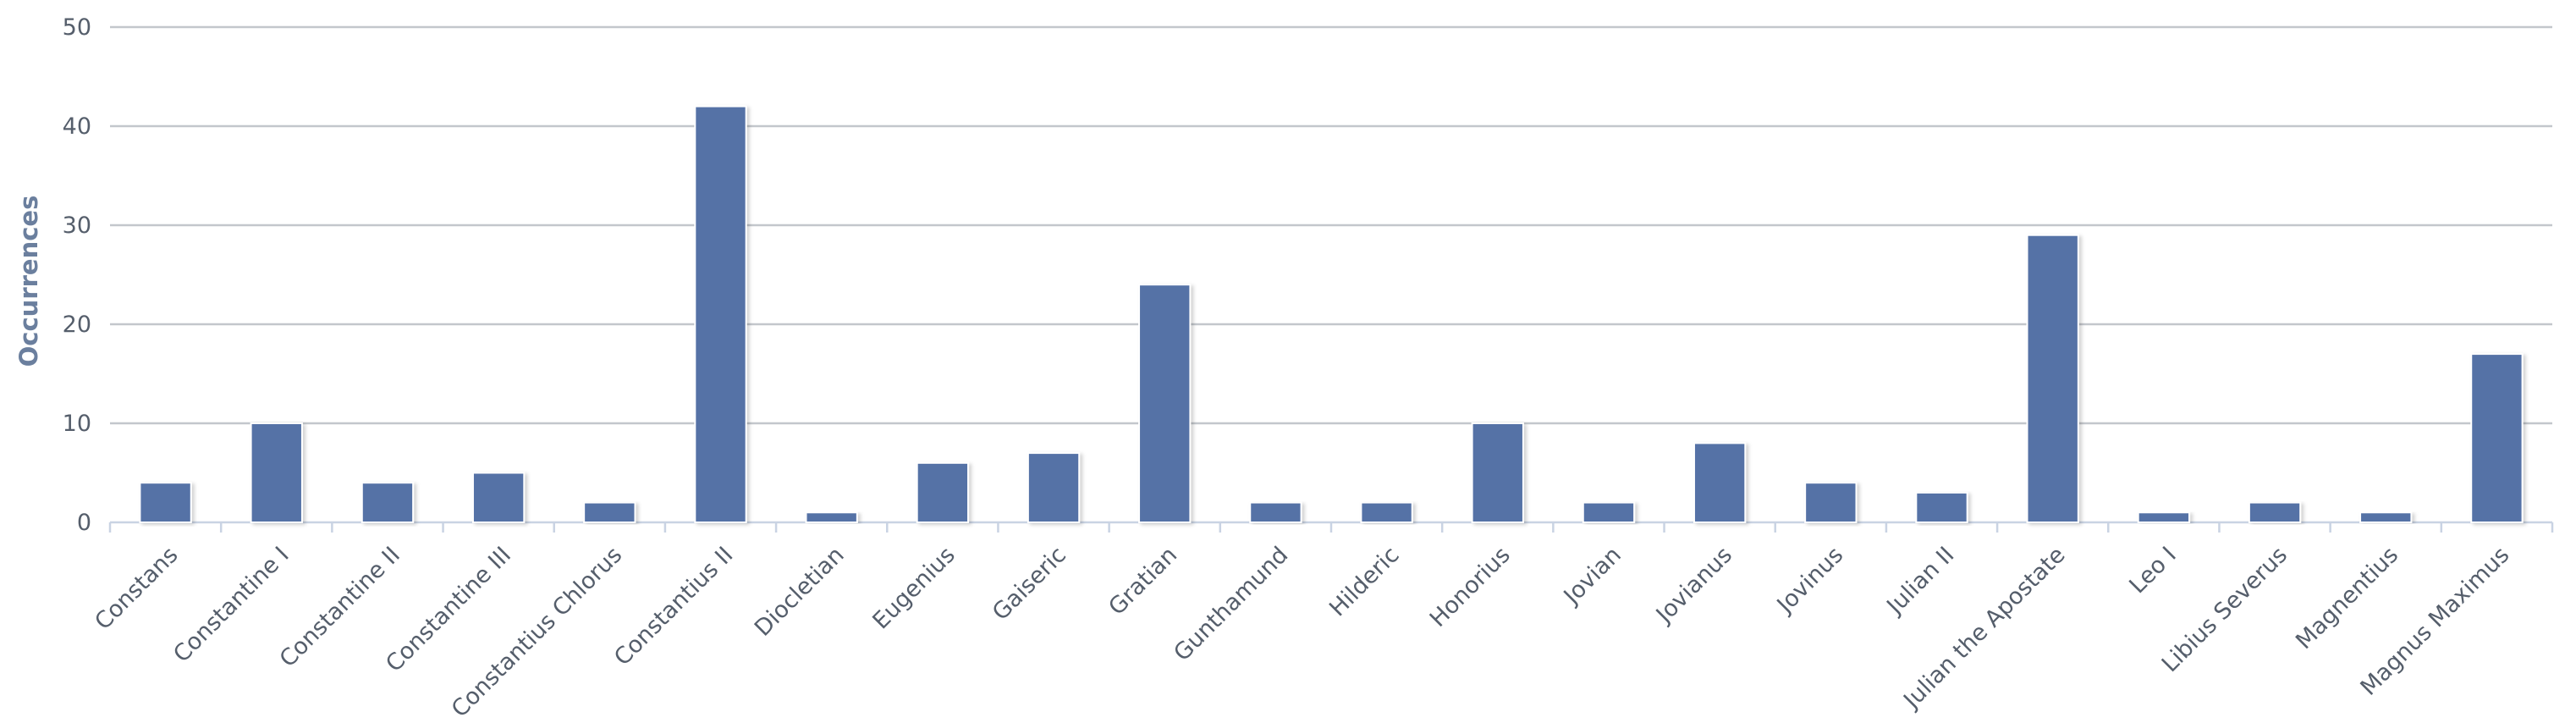 Image resolution: width=2576 pixels, height=723 pixels. Describe the element at coordinates (77, 126) in the screenshot. I see `y-tick-label: 40` at that location.